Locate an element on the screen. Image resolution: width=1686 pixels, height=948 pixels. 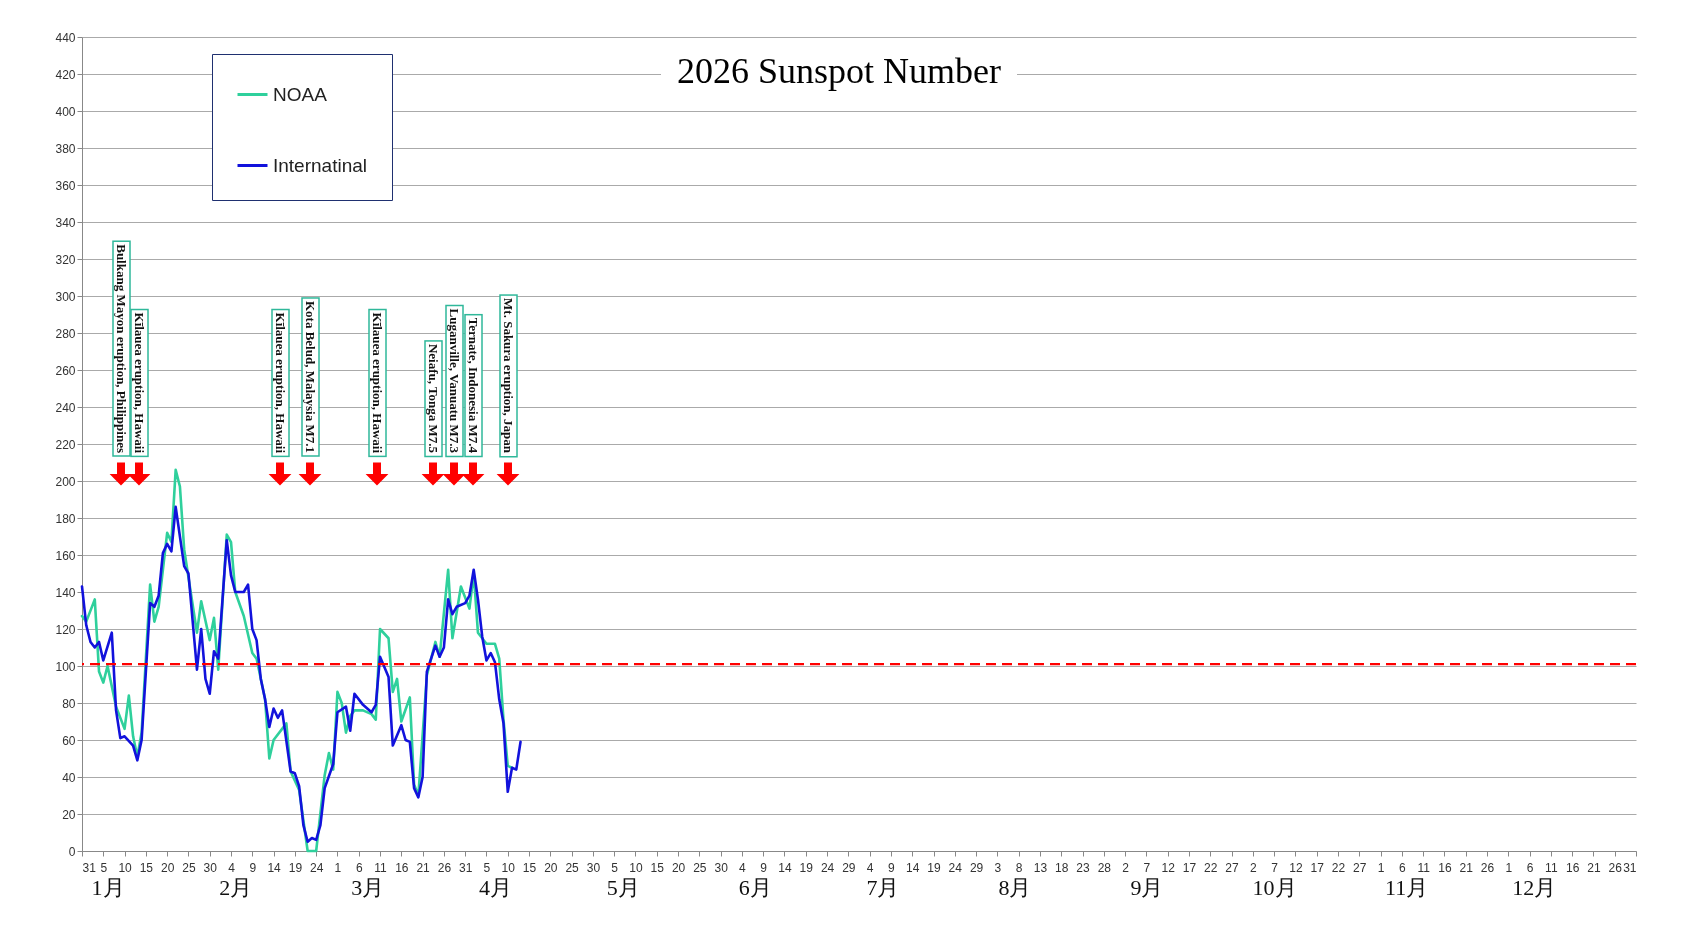
y-tick-label: 300 is located at coordinates (65, 296).